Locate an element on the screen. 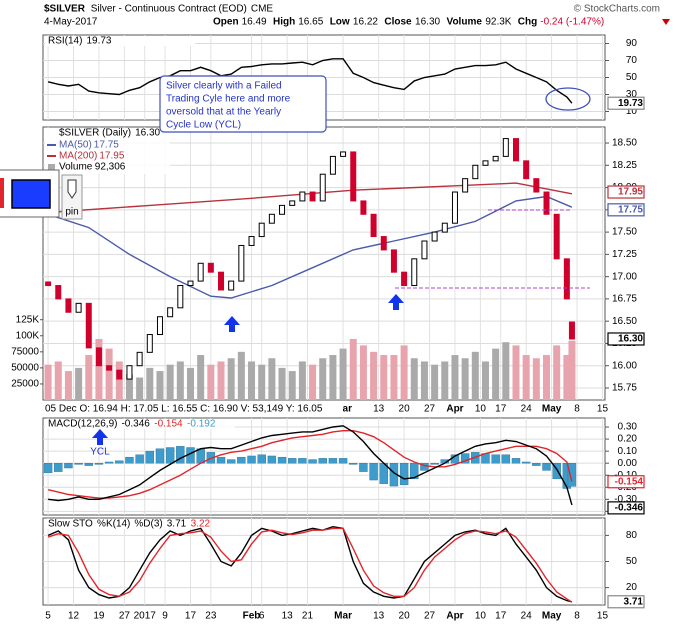 The image size is (682, 630). annotation-text: Silver clearly with a Failed is located at coordinates (224, 86).